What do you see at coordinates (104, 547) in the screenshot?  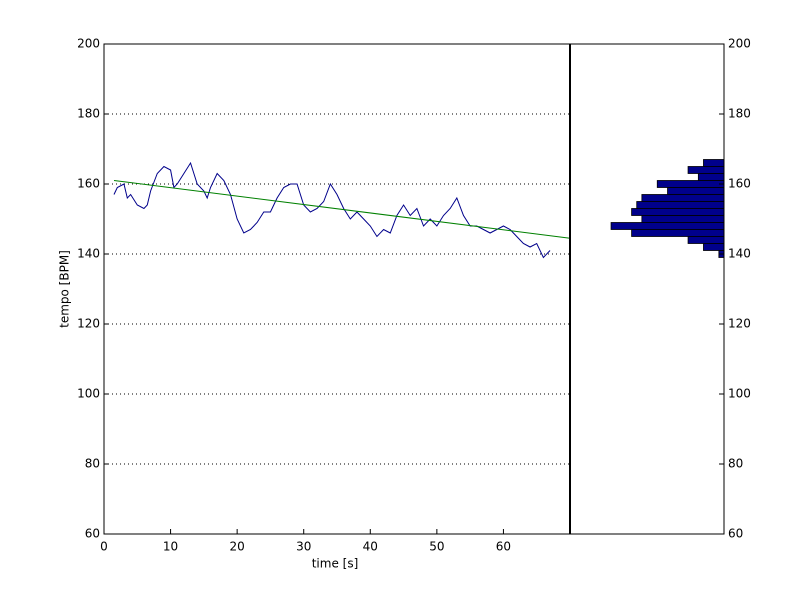 I see `x-tick-label: 0` at bounding box center [104, 547].